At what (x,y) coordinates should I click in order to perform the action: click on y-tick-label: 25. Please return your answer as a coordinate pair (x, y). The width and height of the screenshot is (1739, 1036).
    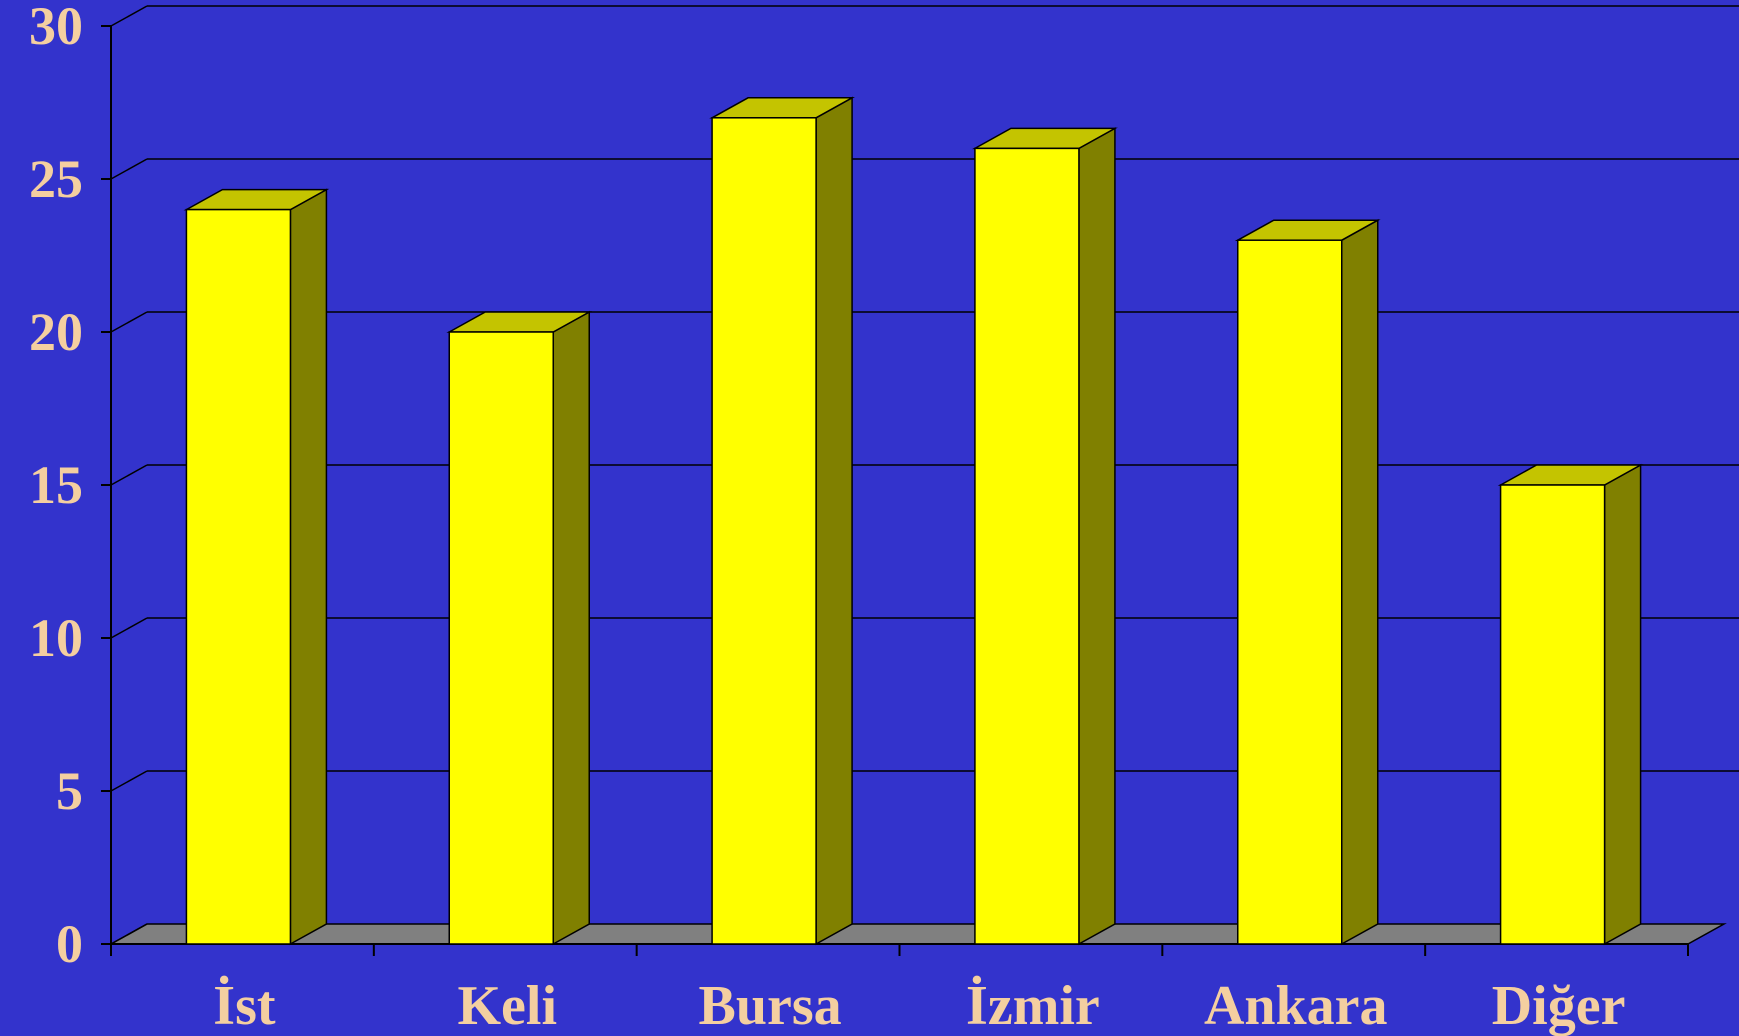
    Looking at the image, I should click on (56, 179).